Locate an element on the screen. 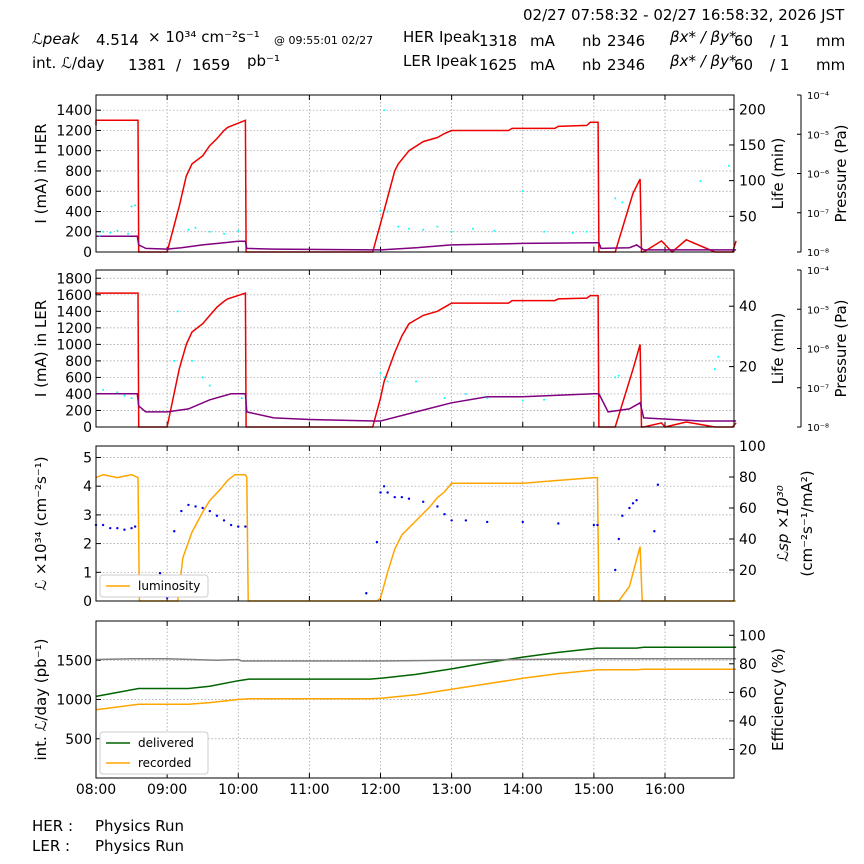  ytick-label-ler-7: 1400 is located at coordinates (74, 312).